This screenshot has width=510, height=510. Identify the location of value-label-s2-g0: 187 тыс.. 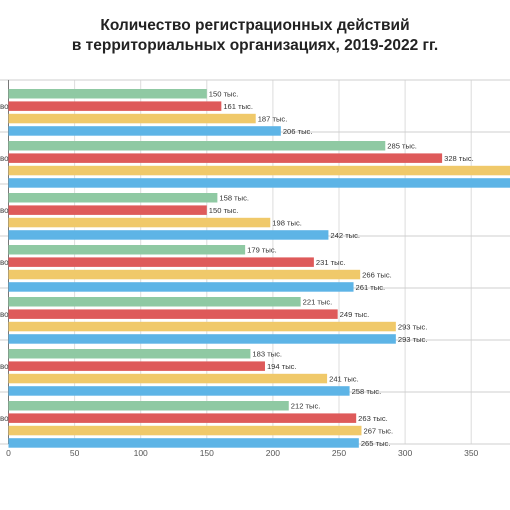
(273, 118).